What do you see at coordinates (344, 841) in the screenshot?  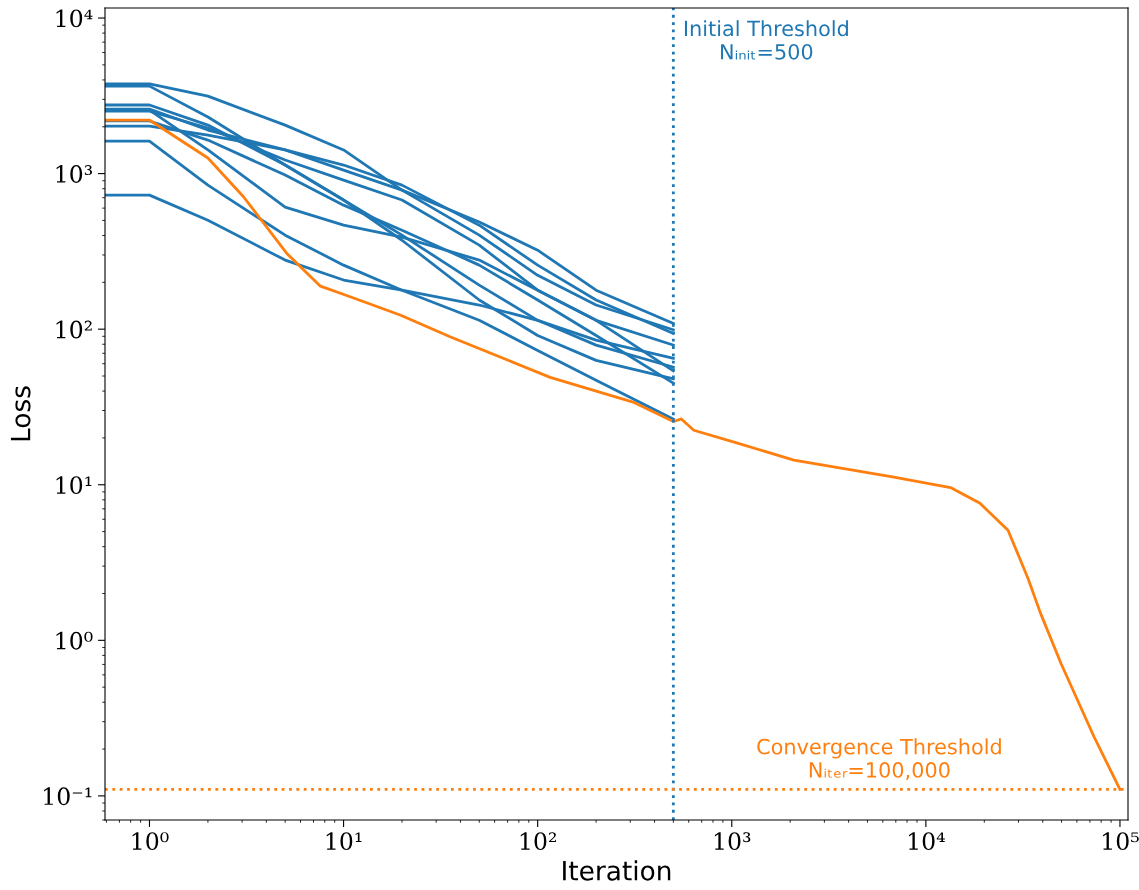 I see `x-tick-label: 10¹` at bounding box center [344, 841].